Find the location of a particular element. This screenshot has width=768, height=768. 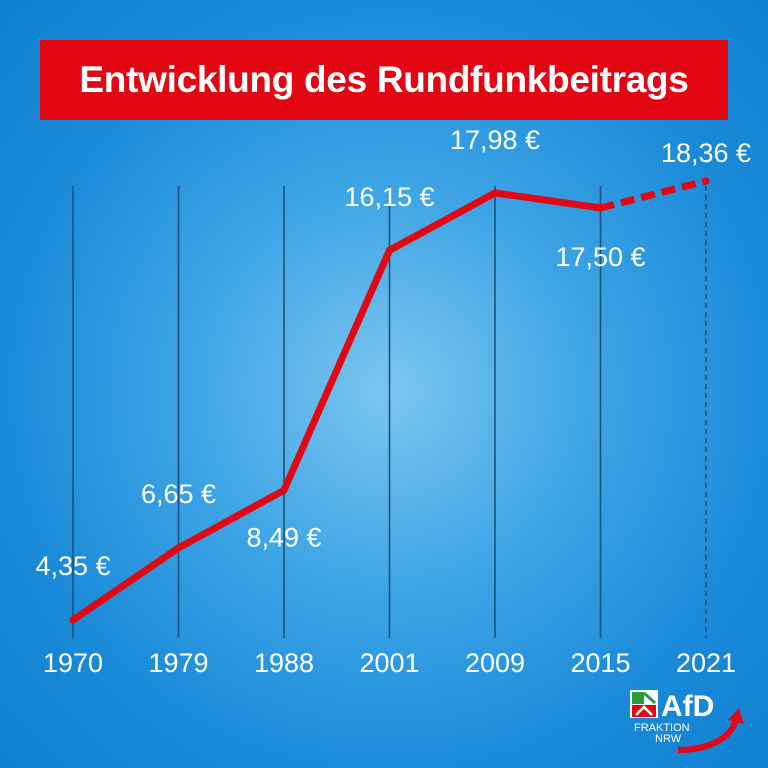

data-label: 18,36 € is located at coordinates (706, 153).